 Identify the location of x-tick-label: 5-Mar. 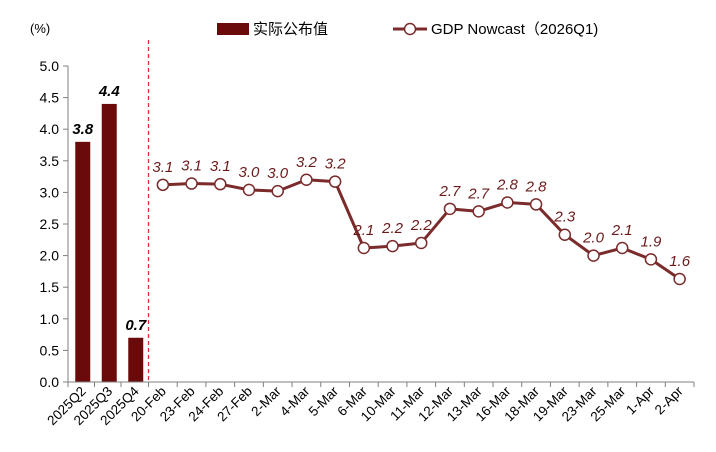
(324, 401).